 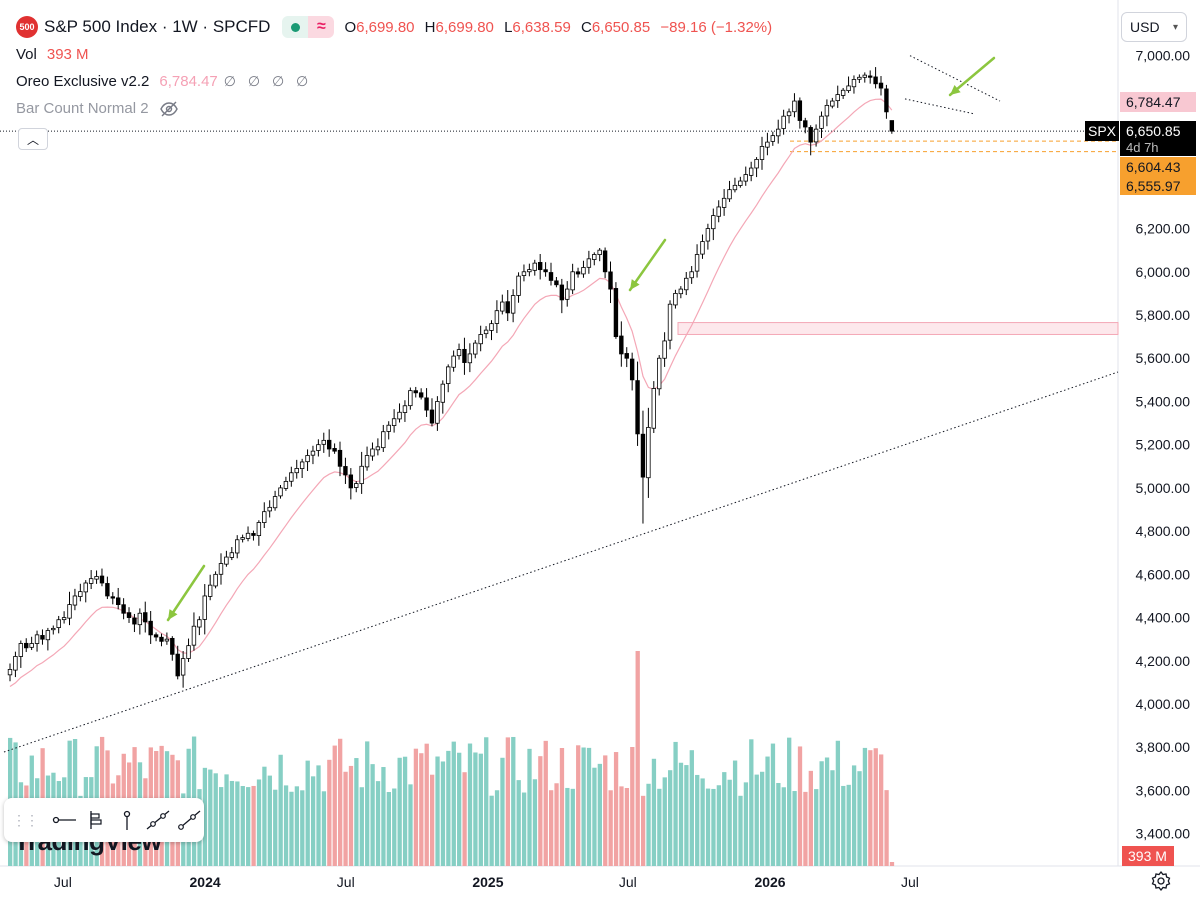 What do you see at coordinates (127, 820) in the screenshot?
I see `vertical-line-icon` at bounding box center [127, 820].